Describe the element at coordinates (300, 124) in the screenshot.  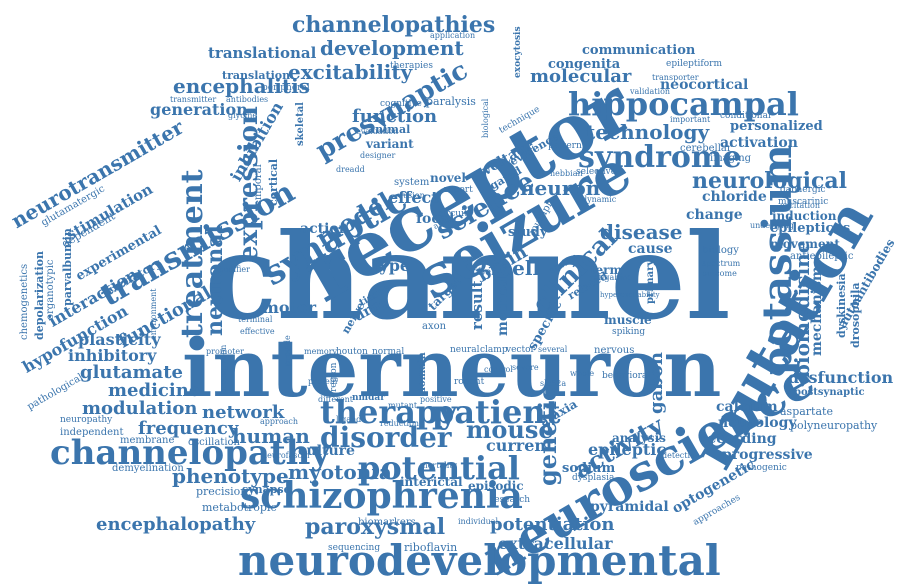
I see `word-skeletal: skeletal` at that location.